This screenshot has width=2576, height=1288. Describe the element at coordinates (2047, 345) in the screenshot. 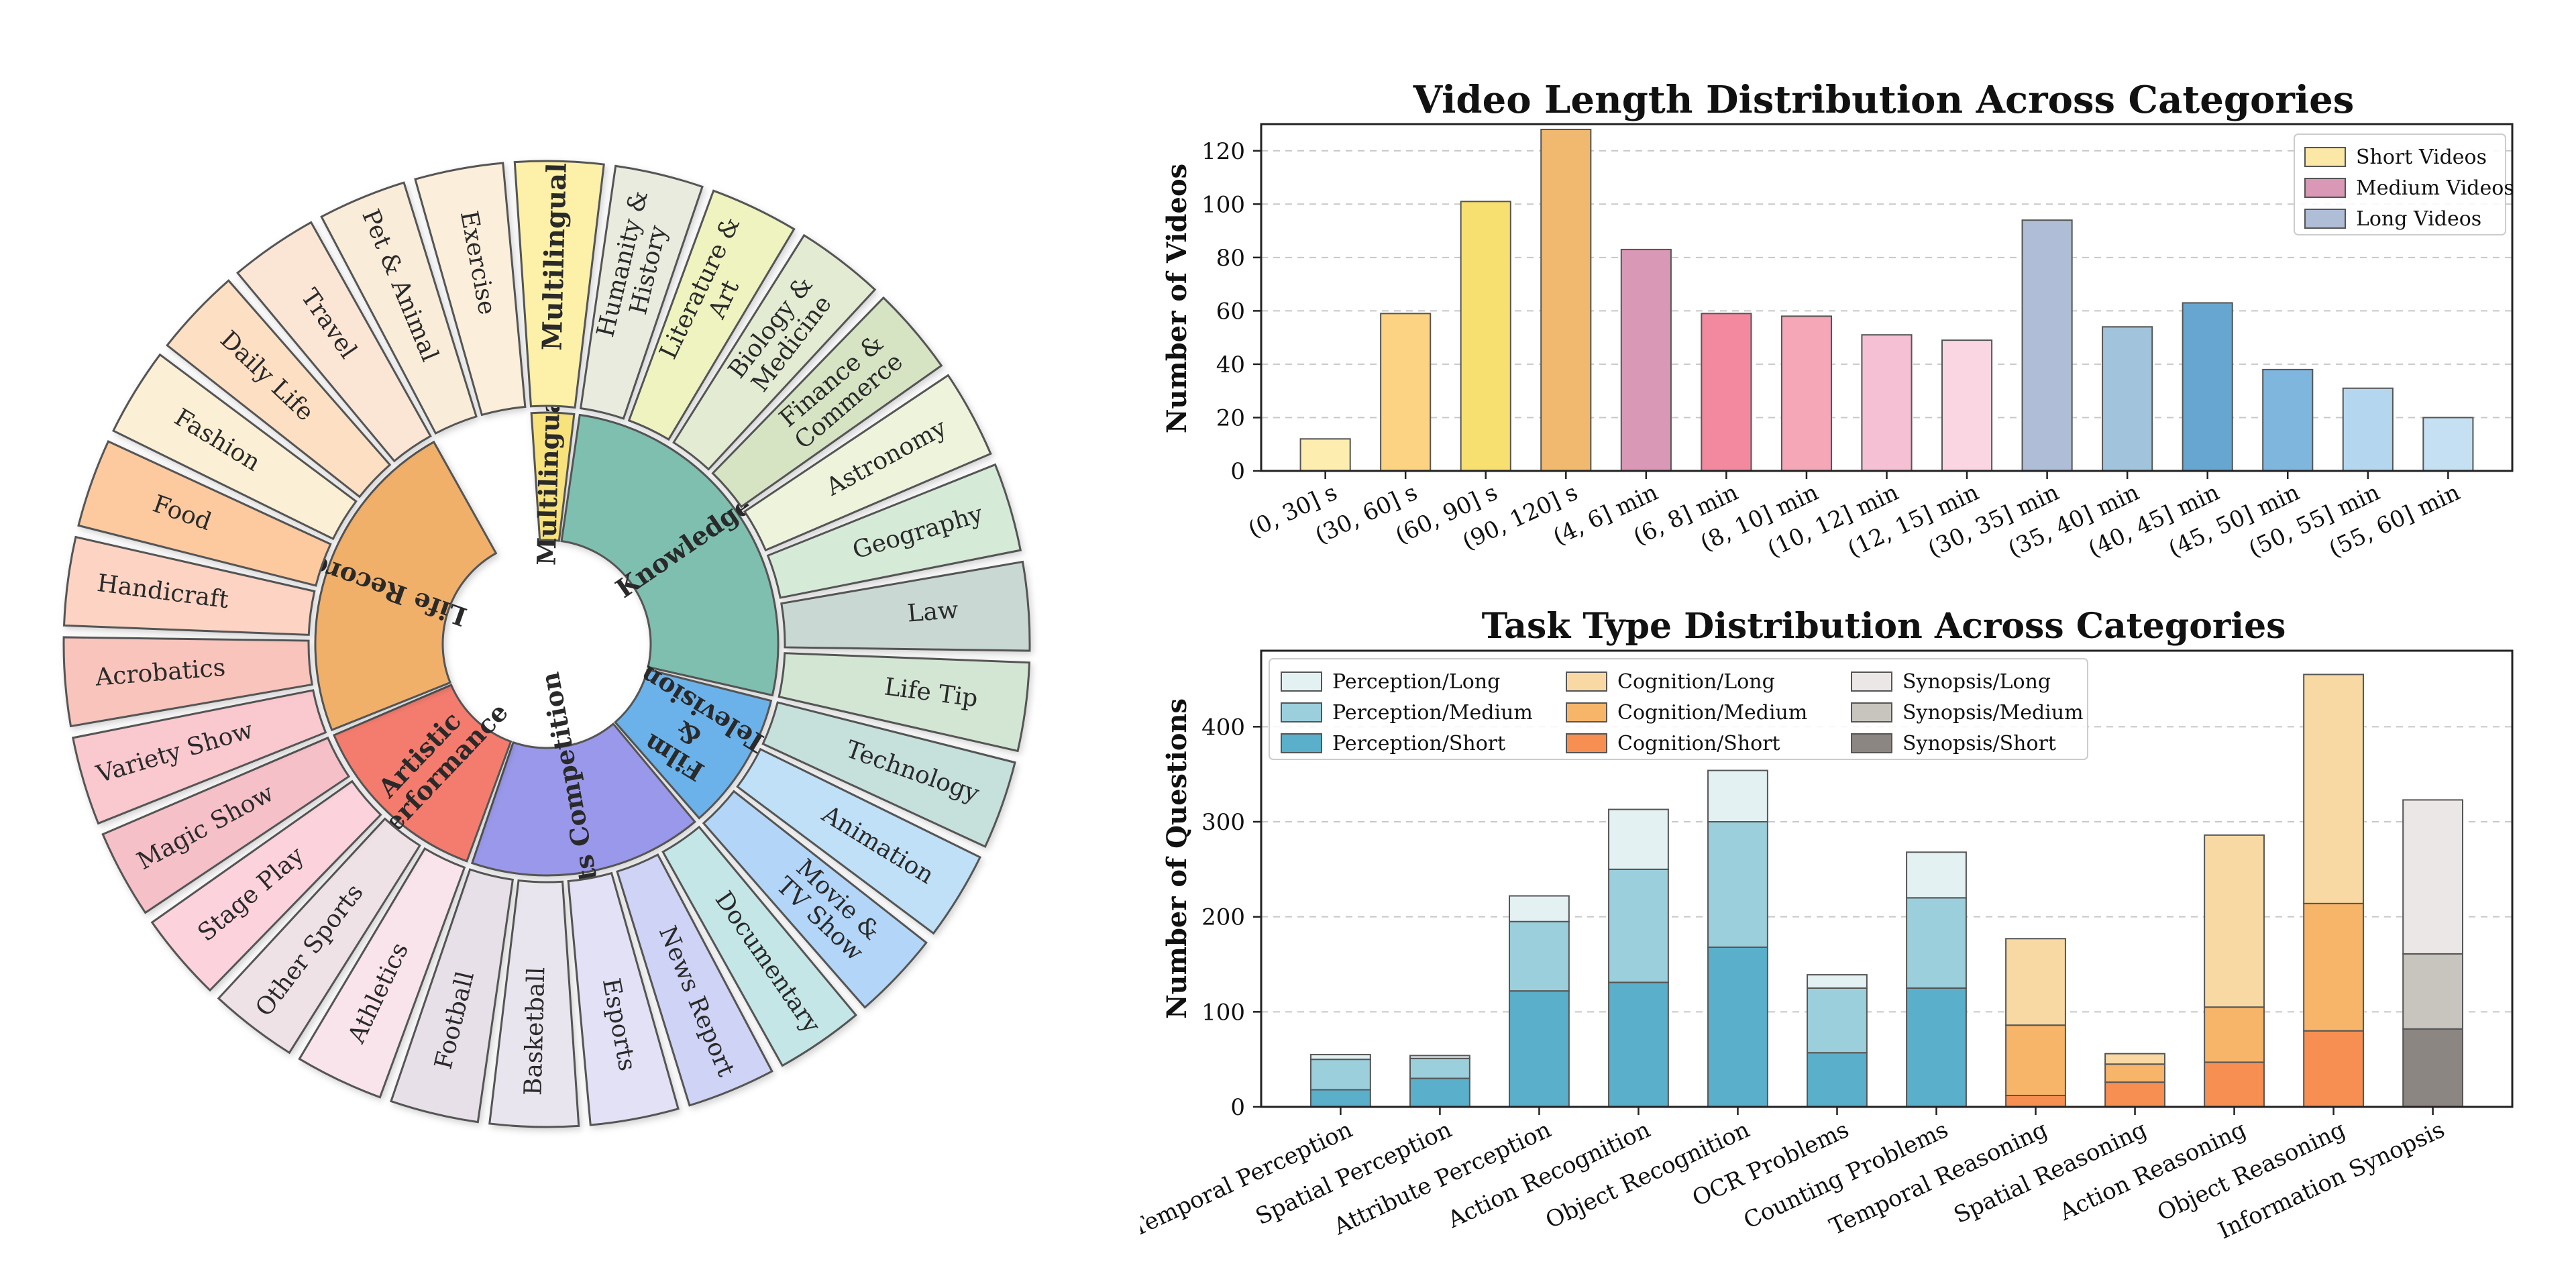

I see `bar-30-35-min` at that location.